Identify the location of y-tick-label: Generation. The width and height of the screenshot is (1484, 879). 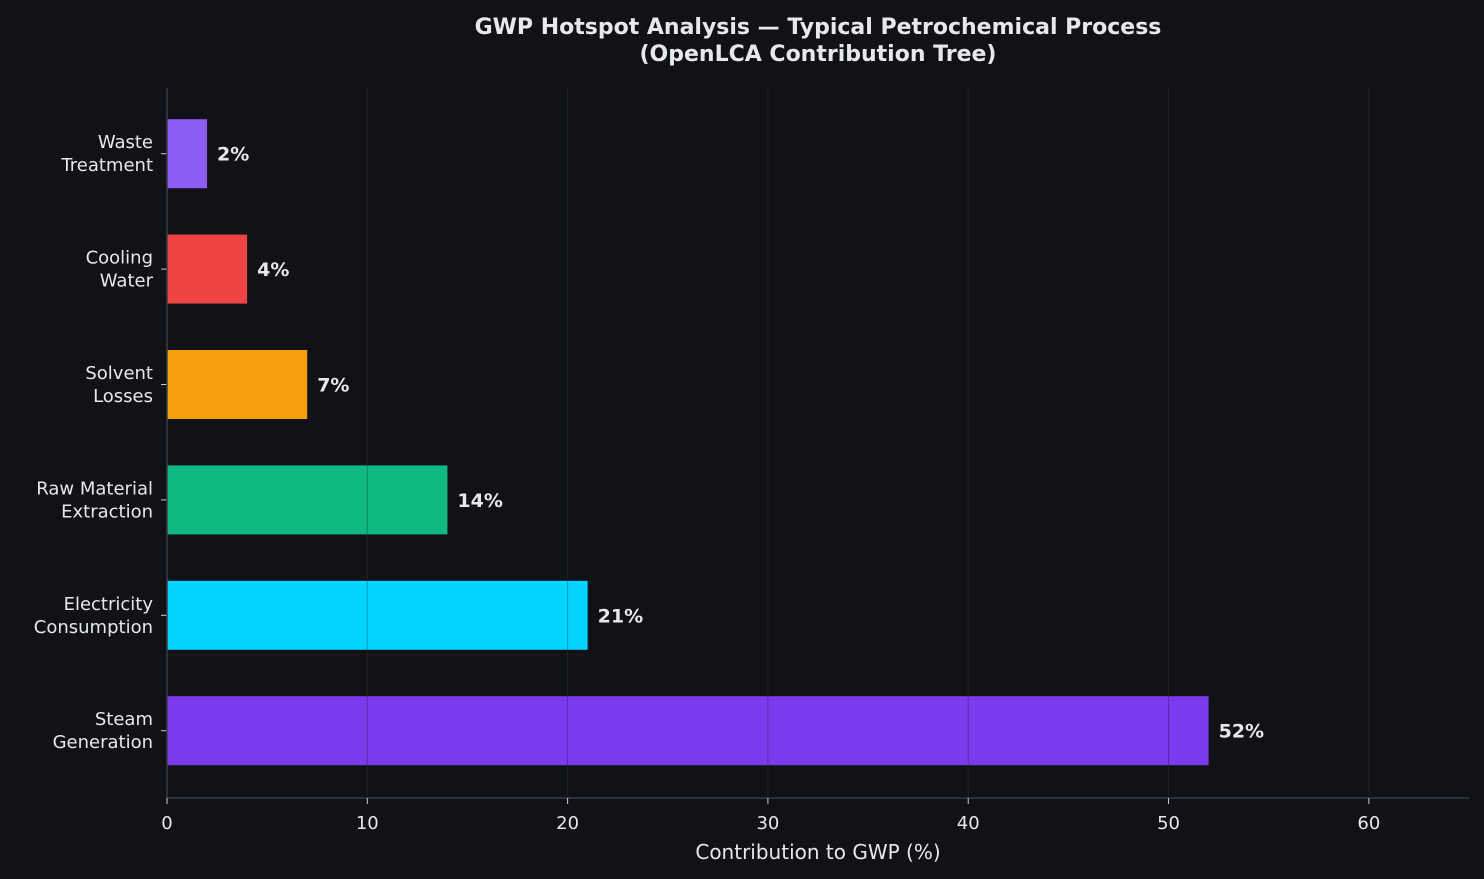
(103, 742).